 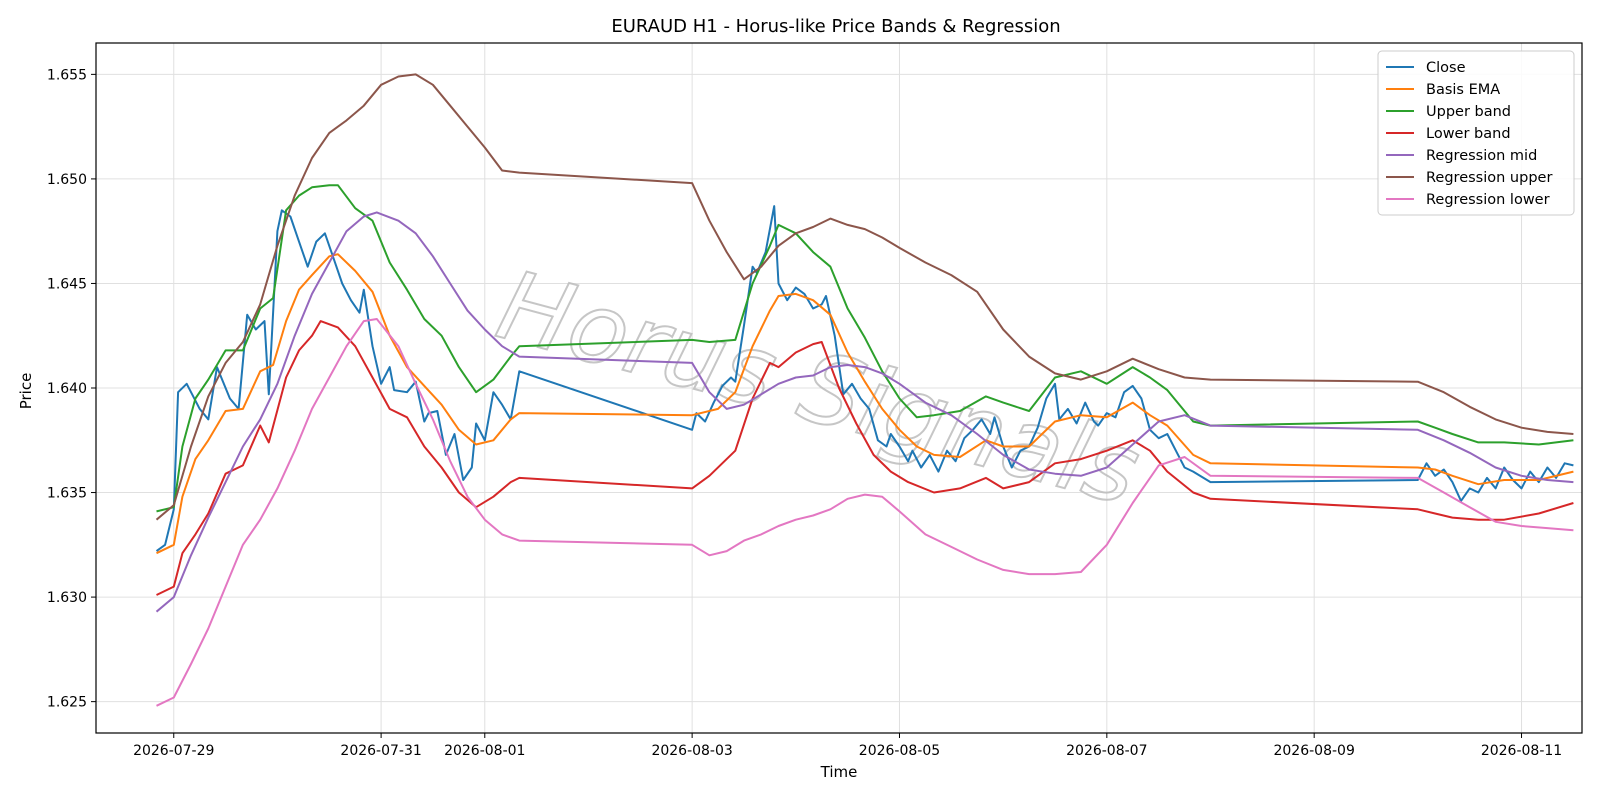 I want to click on x-tick-label: 2026-07-29, so click(x=173, y=751).